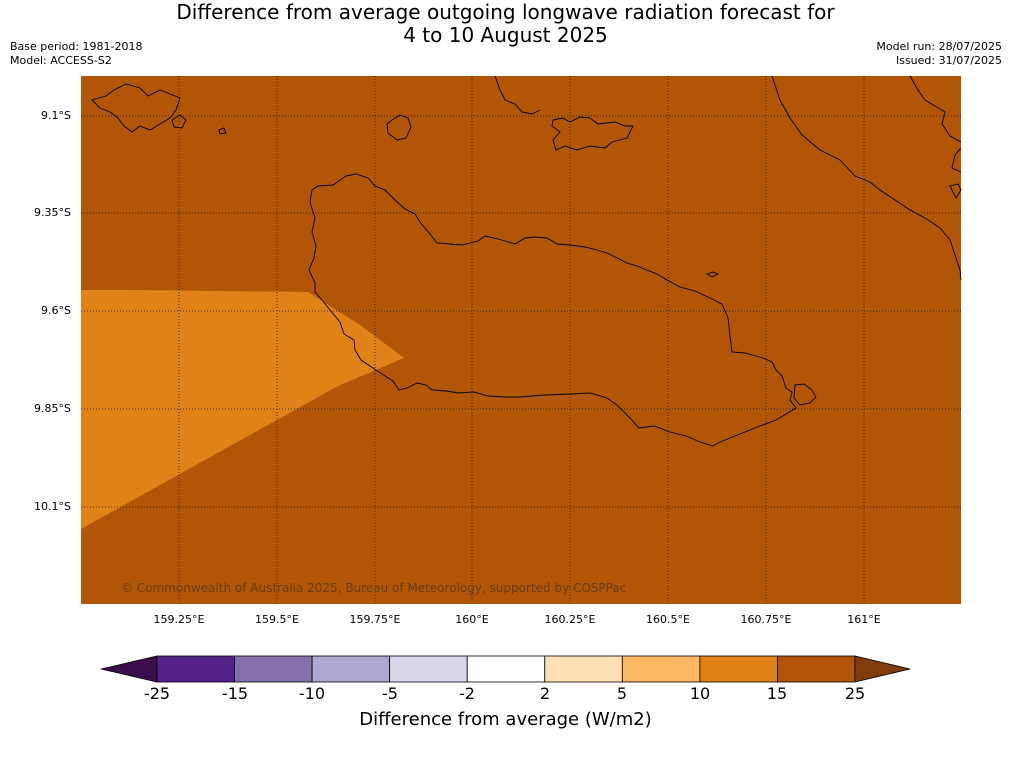 The height and width of the screenshot is (758, 1011). What do you see at coordinates (805, 394) in the screenshot?
I see `marau-islets` at bounding box center [805, 394].